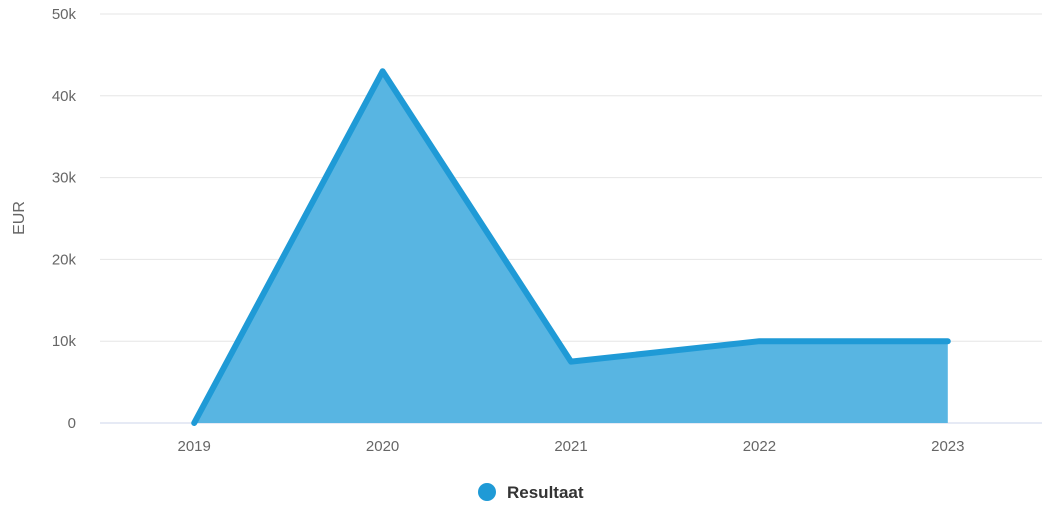 The image size is (1042, 508). I want to click on y-axis-ticks: 0 10k 20k 30k 40k 50k, so click(64, 219).